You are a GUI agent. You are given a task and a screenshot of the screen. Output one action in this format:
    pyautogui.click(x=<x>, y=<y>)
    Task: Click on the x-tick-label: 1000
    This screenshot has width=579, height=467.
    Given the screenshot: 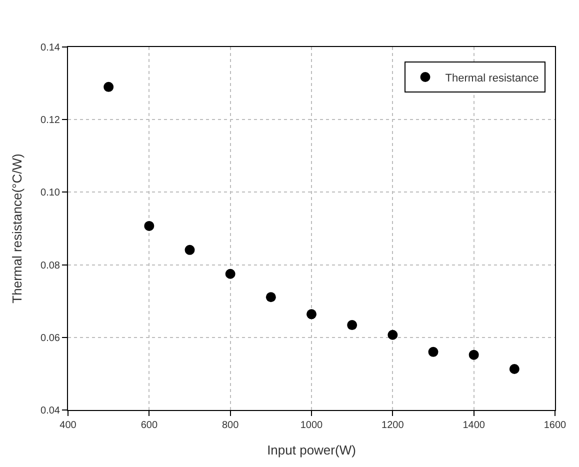 What is the action you would take?
    pyautogui.click(x=312, y=425)
    